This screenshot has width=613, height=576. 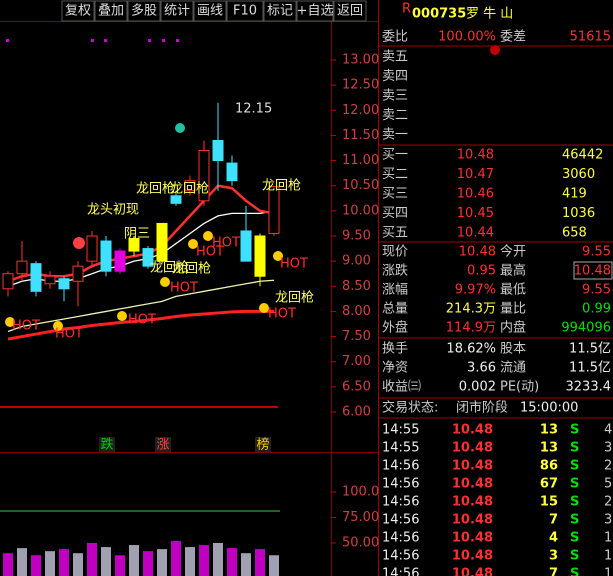 I want to click on toolbar-label: 返回, so click(x=350, y=11).